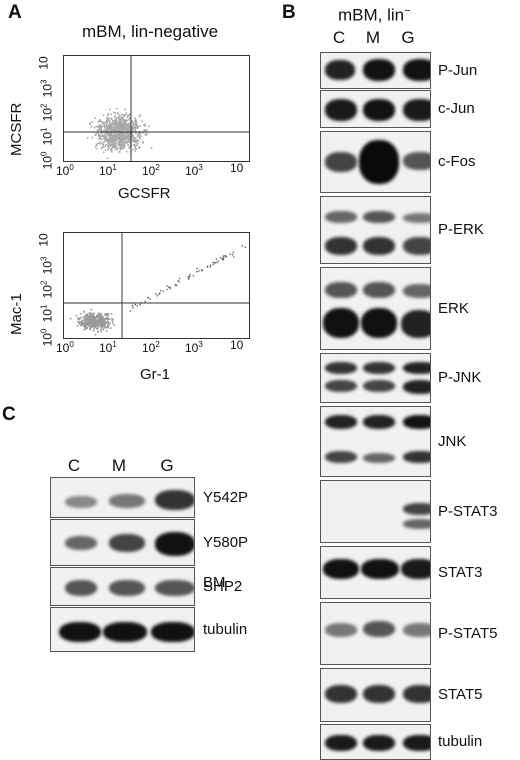  What do you see at coordinates (44, 259) in the screenshot?
I see `tick-exponent: 3` at bounding box center [44, 259].